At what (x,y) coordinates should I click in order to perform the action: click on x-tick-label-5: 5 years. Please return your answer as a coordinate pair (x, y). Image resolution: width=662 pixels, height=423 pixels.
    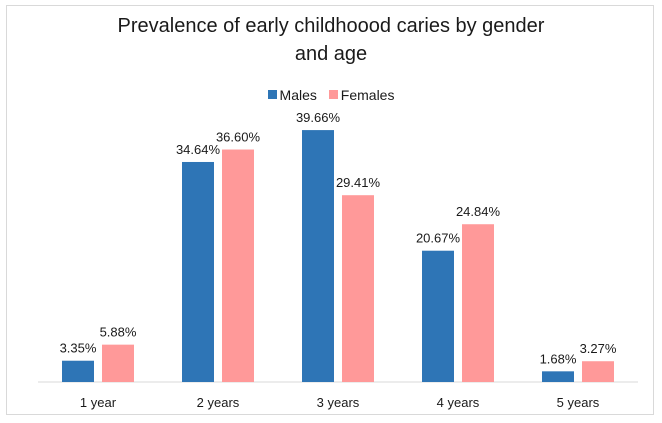
    Looking at the image, I should click on (578, 402).